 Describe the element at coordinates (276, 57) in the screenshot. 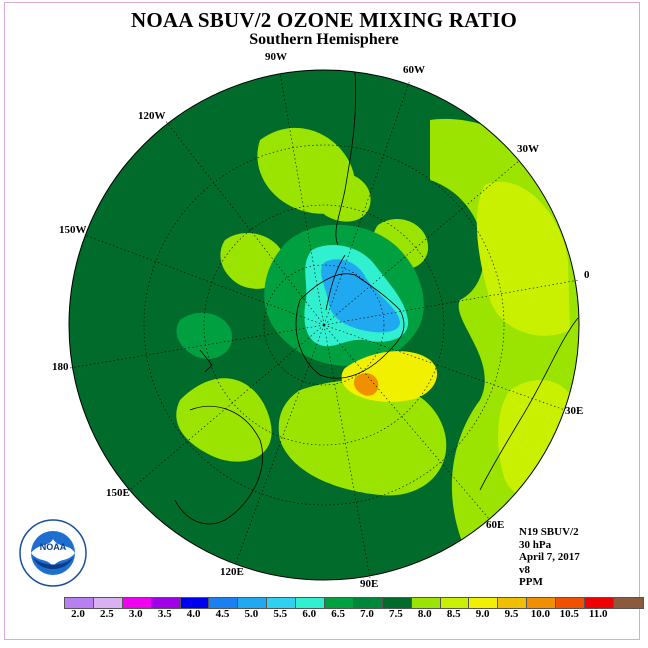

I see `lon-label-90w: 90W` at that location.